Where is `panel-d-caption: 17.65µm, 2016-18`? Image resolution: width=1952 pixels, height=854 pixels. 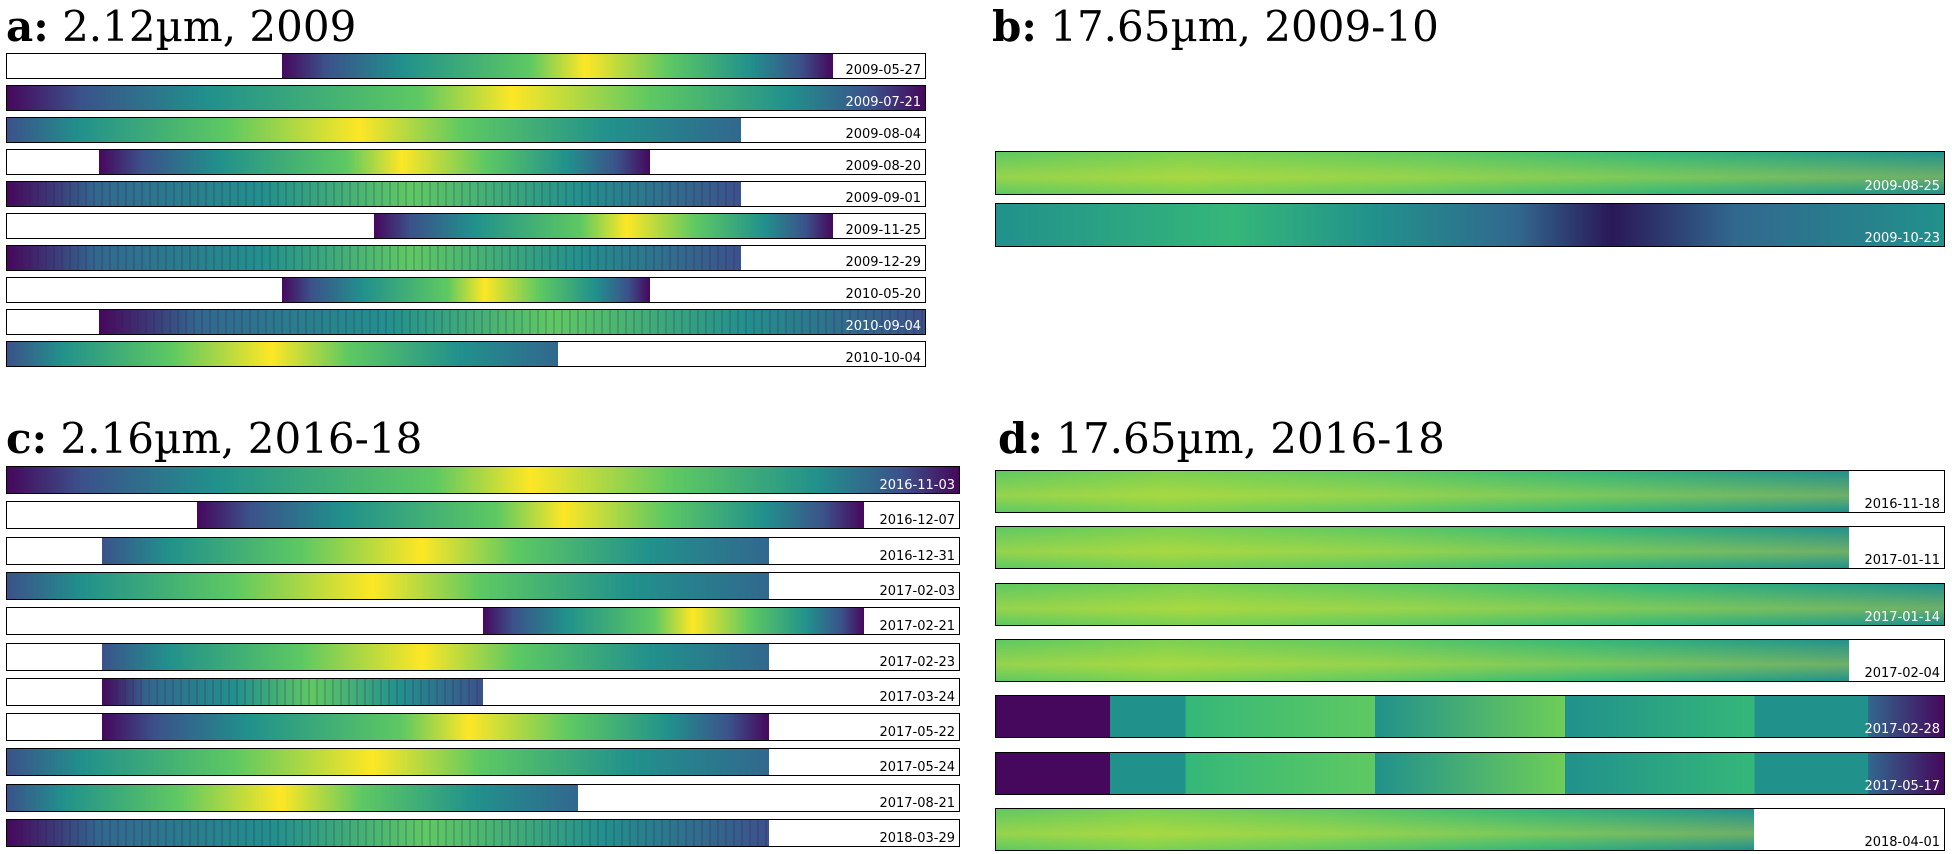 panel-d-caption: 17.65µm, 2016-18 is located at coordinates (1243, 438).